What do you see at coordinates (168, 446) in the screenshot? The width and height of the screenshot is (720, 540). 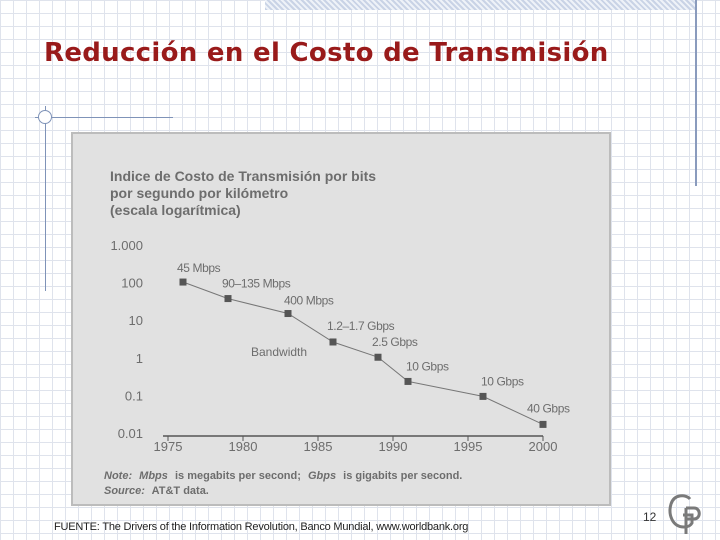 I see `x-tick-label: 1975` at bounding box center [168, 446].